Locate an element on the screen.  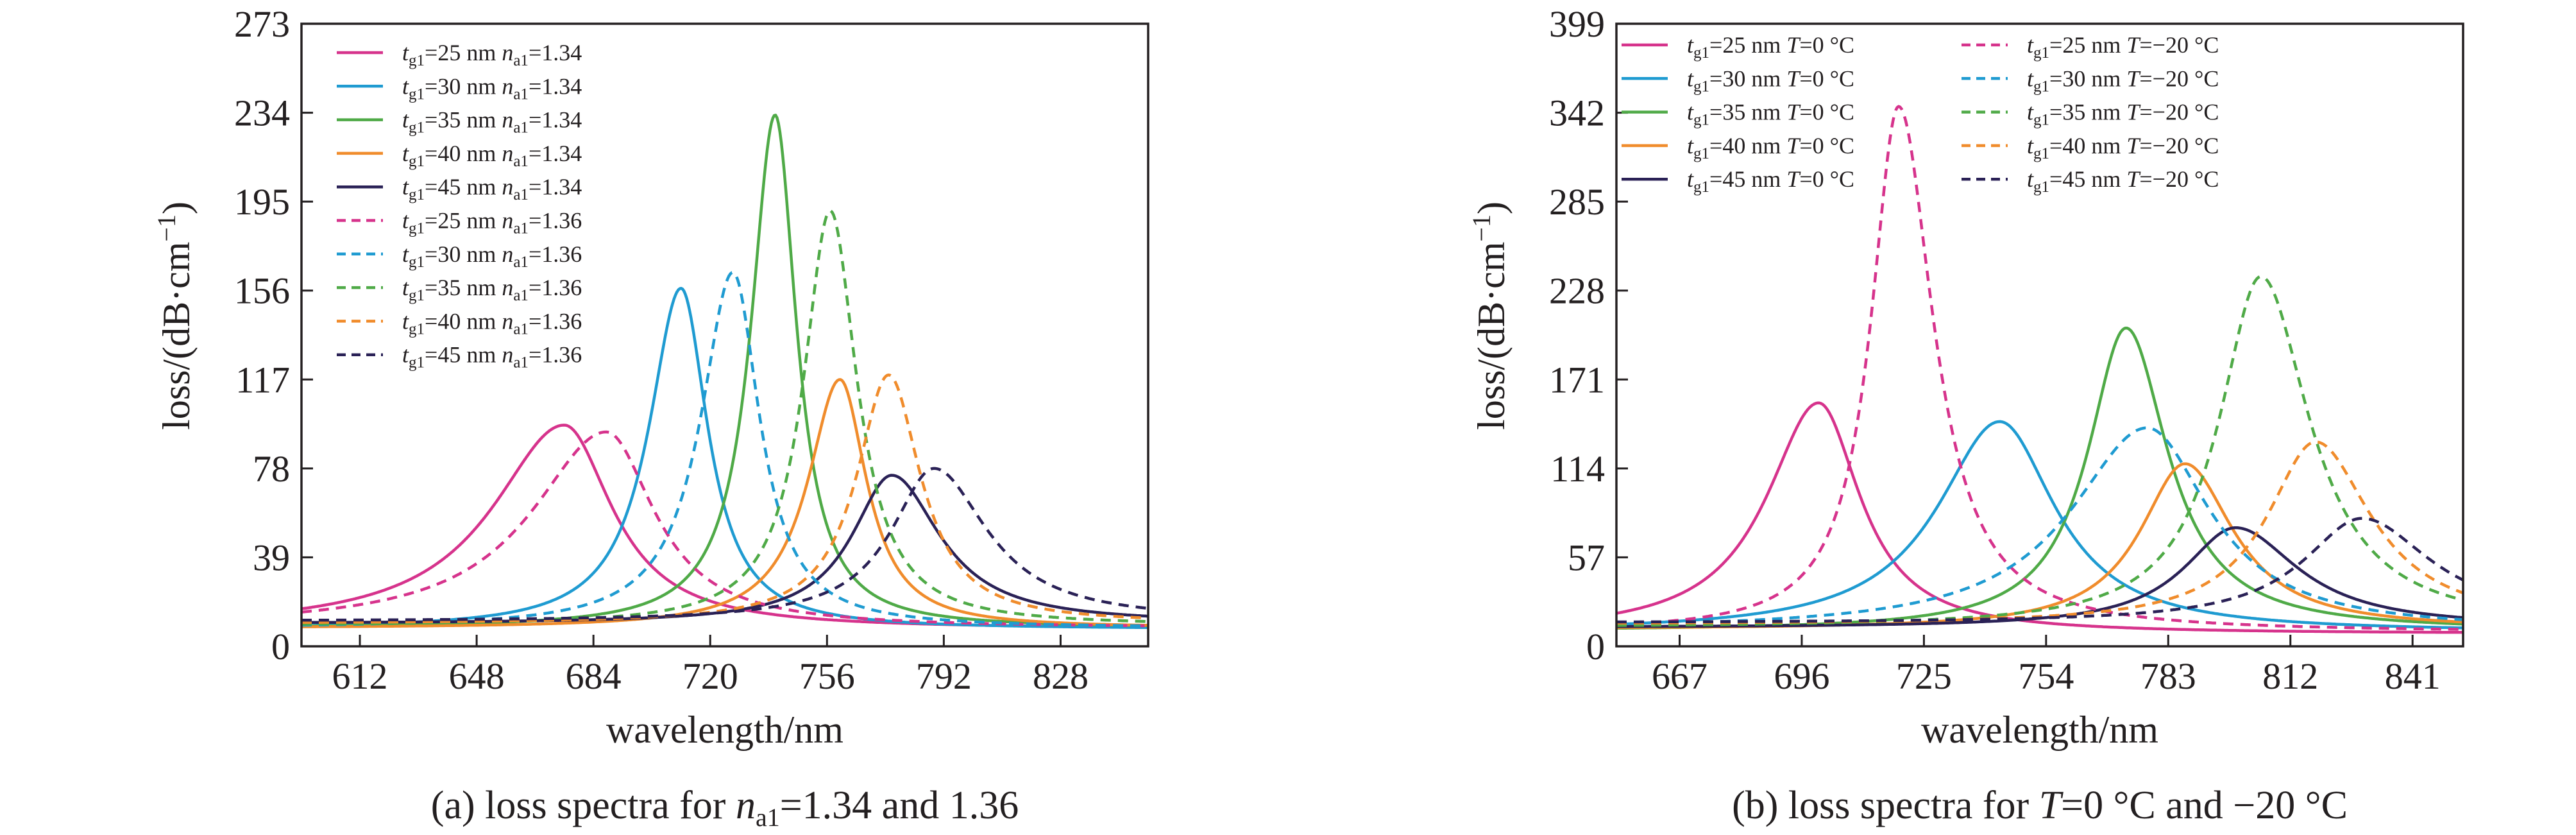
x-tick-label: 696 is located at coordinates (1801, 676).